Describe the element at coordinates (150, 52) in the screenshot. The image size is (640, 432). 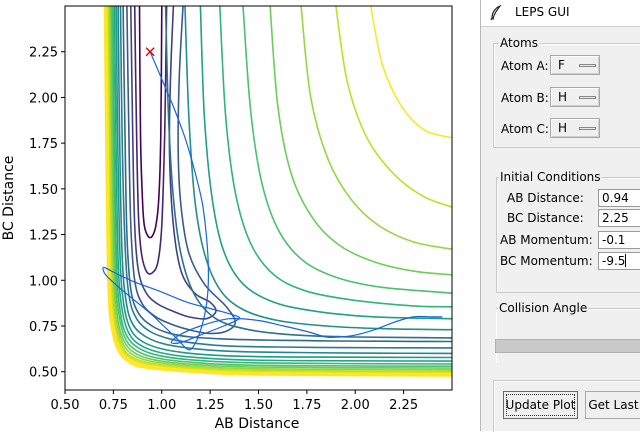
I see `start-point-marker` at that location.